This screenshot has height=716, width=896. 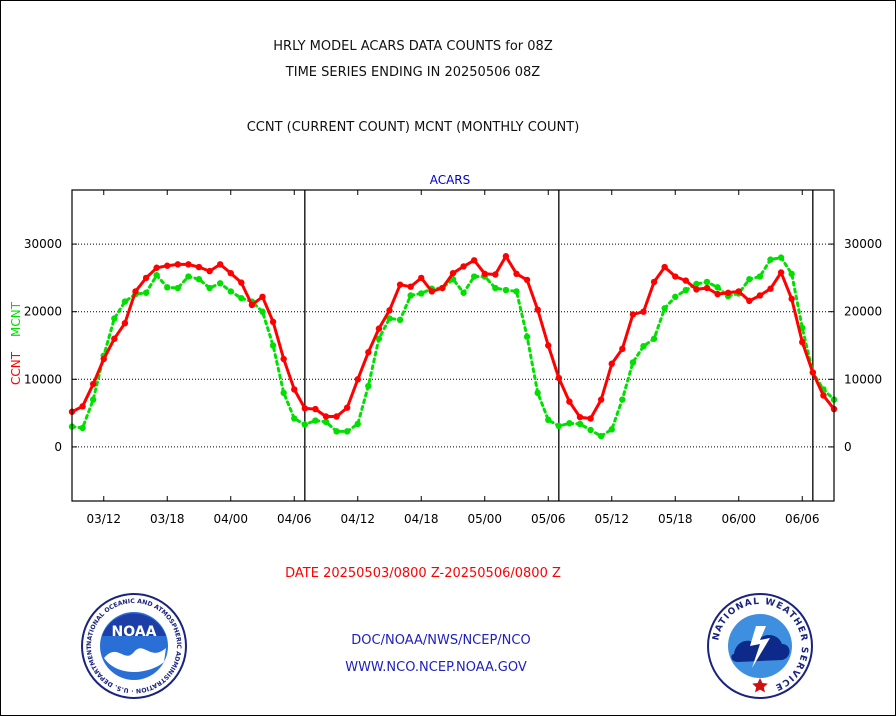 What do you see at coordinates (548, 519) in the screenshot?
I see `x-tick-label: 05/06` at bounding box center [548, 519].